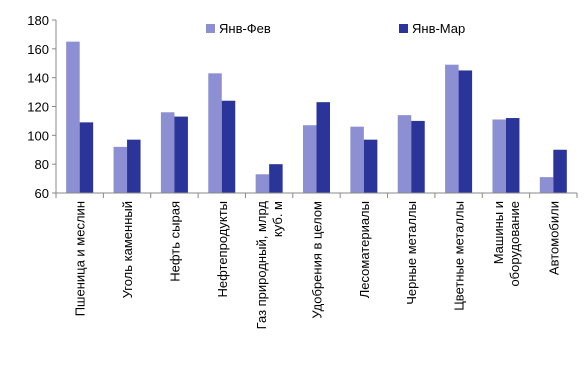  Describe the element at coordinates (42, 193) in the screenshot. I see `y-tick-label: 60` at that location.